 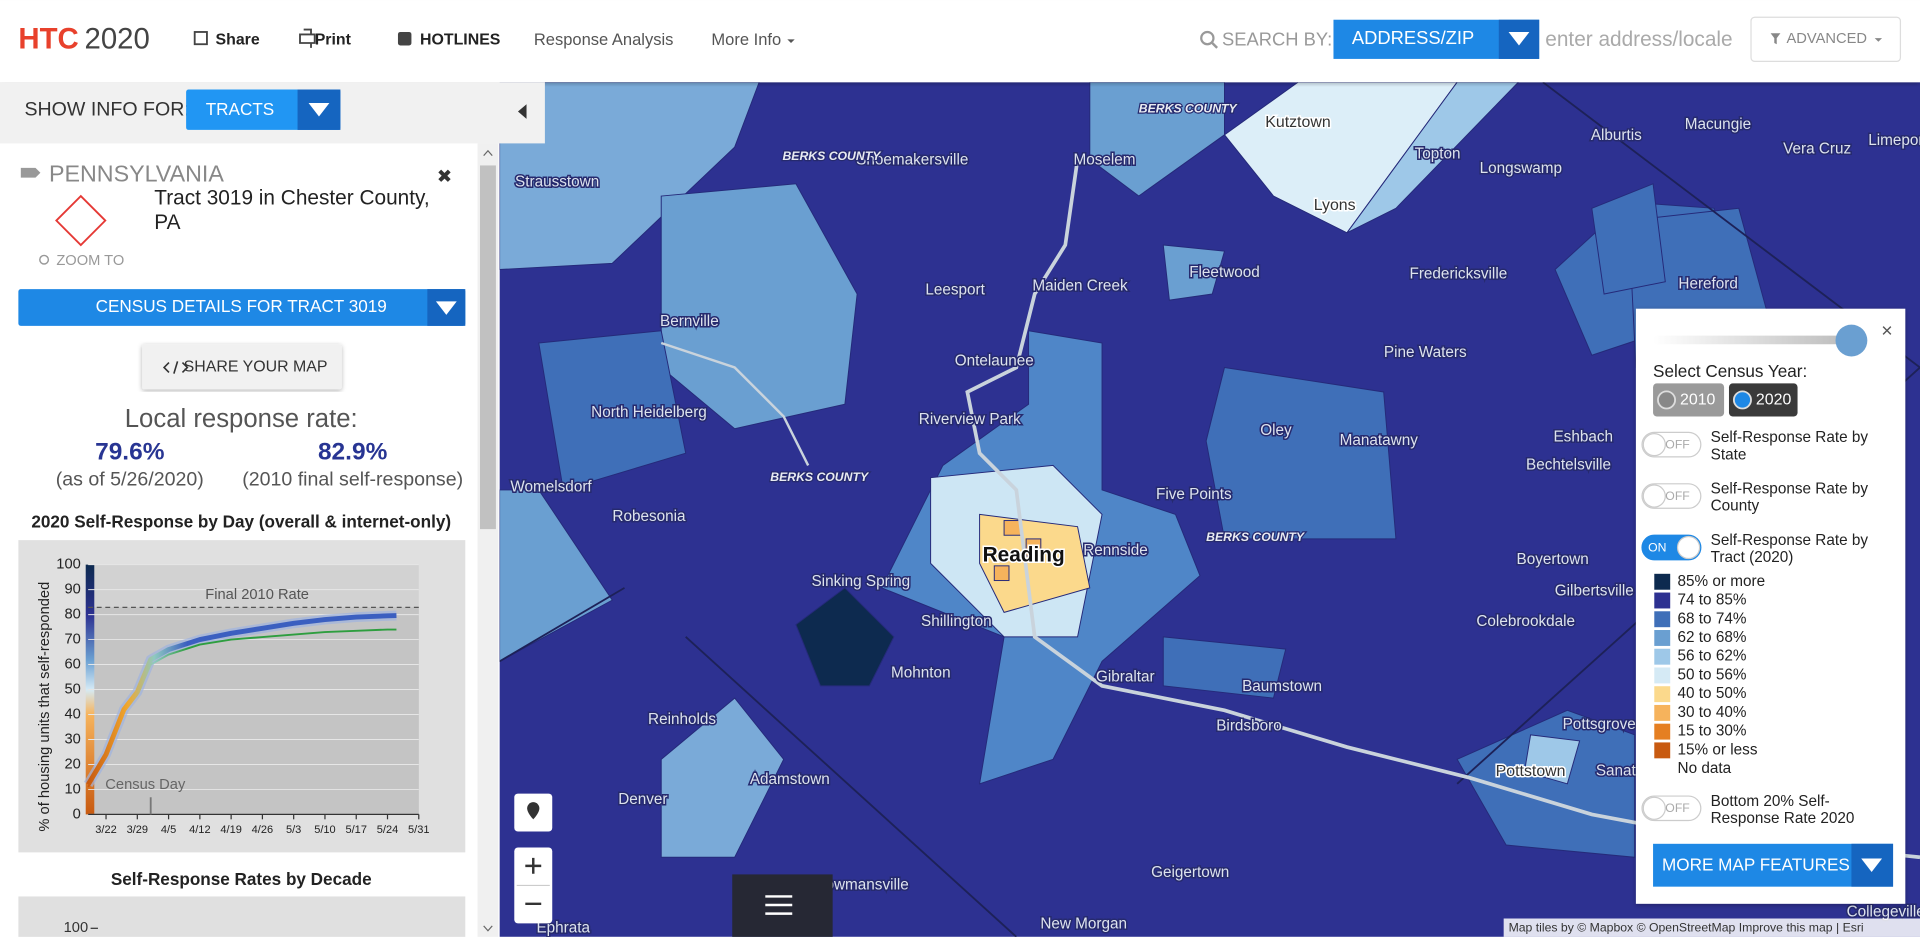 I want to click on toggle-knob, so click(x=1654, y=808).